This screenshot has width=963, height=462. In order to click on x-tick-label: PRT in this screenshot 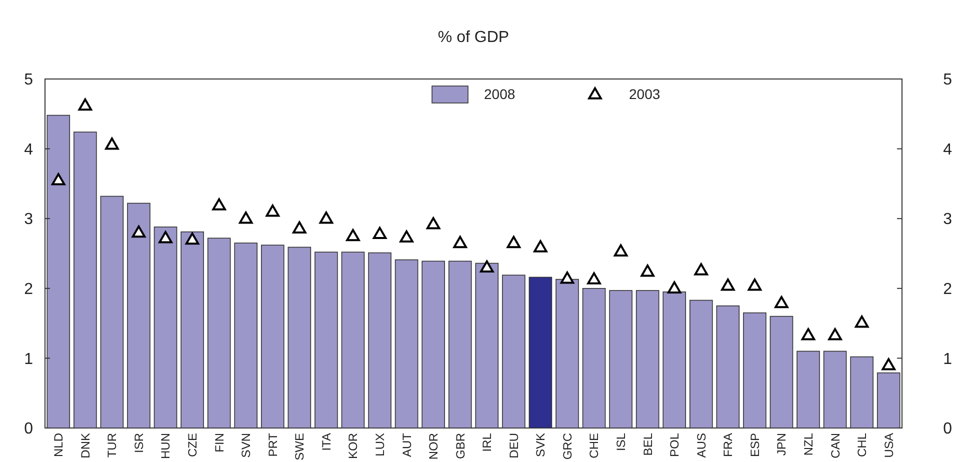, I will do `click(273, 444)`.